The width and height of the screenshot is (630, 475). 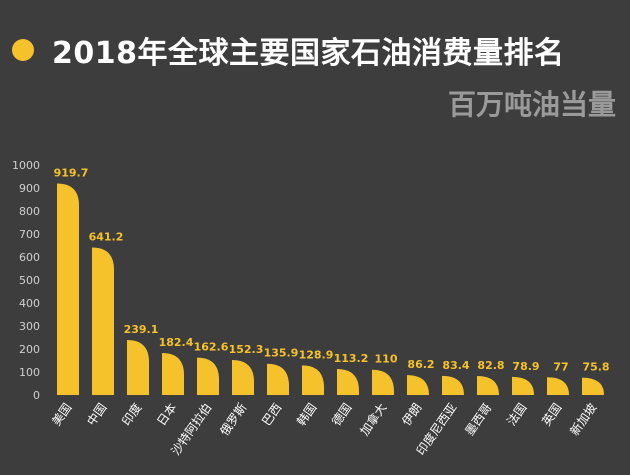 What do you see at coordinates (373, 419) in the screenshot?
I see `x-category-label: 加拿大` at bounding box center [373, 419].